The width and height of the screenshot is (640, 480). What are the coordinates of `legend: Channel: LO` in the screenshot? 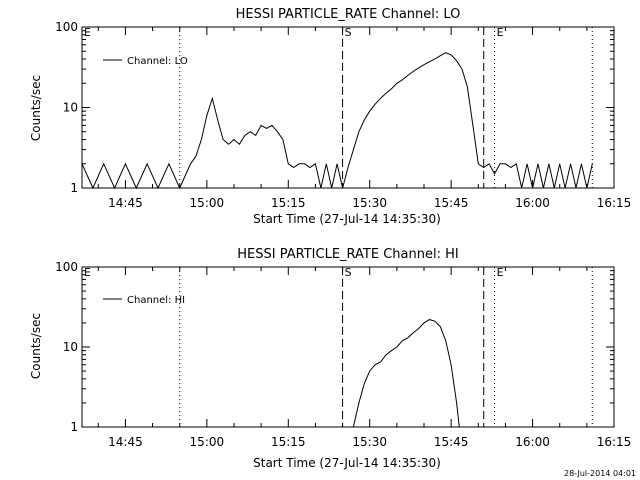 It's located at (145, 61).